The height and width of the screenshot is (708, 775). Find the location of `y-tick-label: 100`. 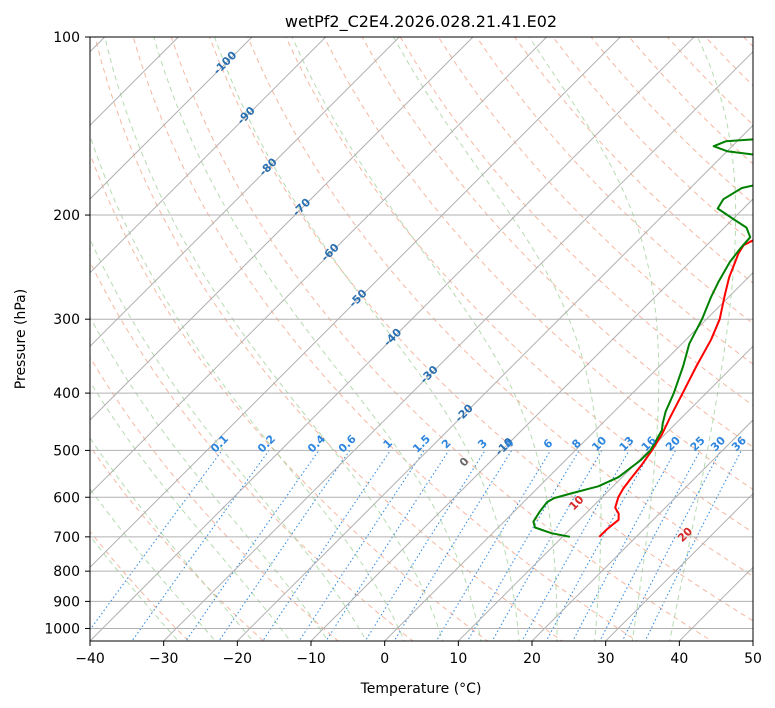

y-tick-label: 100 is located at coordinates (66, 38).